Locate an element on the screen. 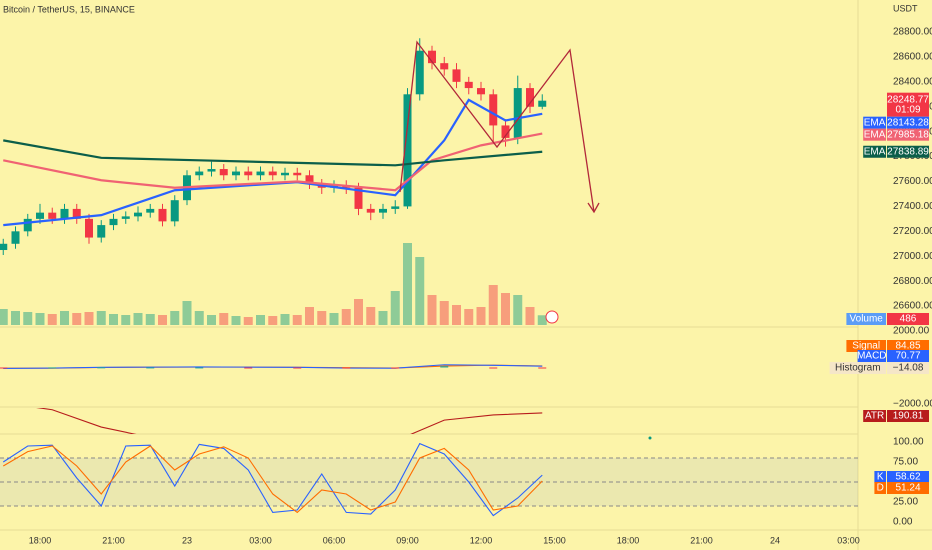 The height and width of the screenshot is (550, 932). y-tick-label: −2000.00 is located at coordinates (912, 404).